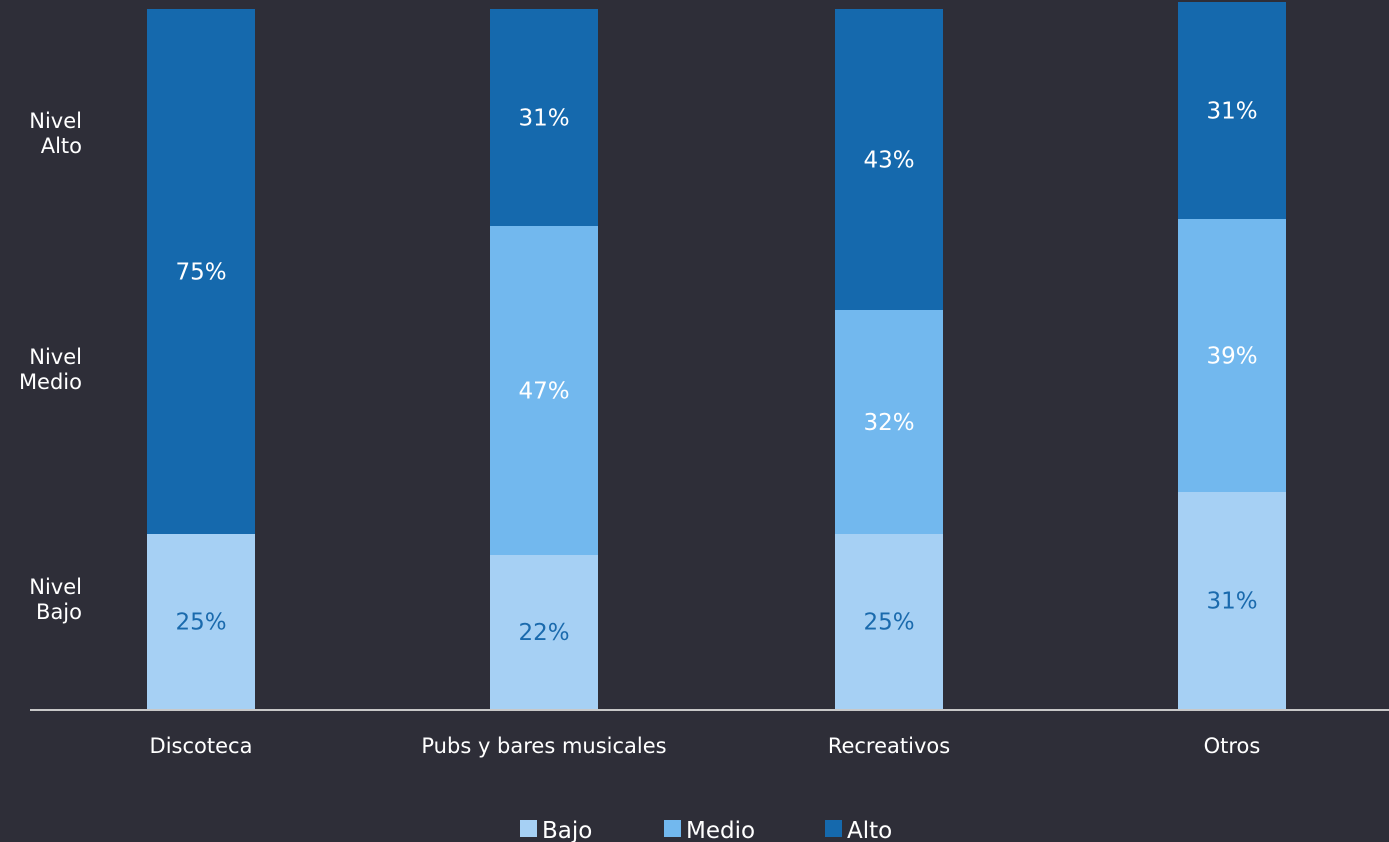 The height and width of the screenshot is (842, 1389). What do you see at coordinates (1232, 746) in the screenshot?
I see `category-label-4: Otros` at bounding box center [1232, 746].